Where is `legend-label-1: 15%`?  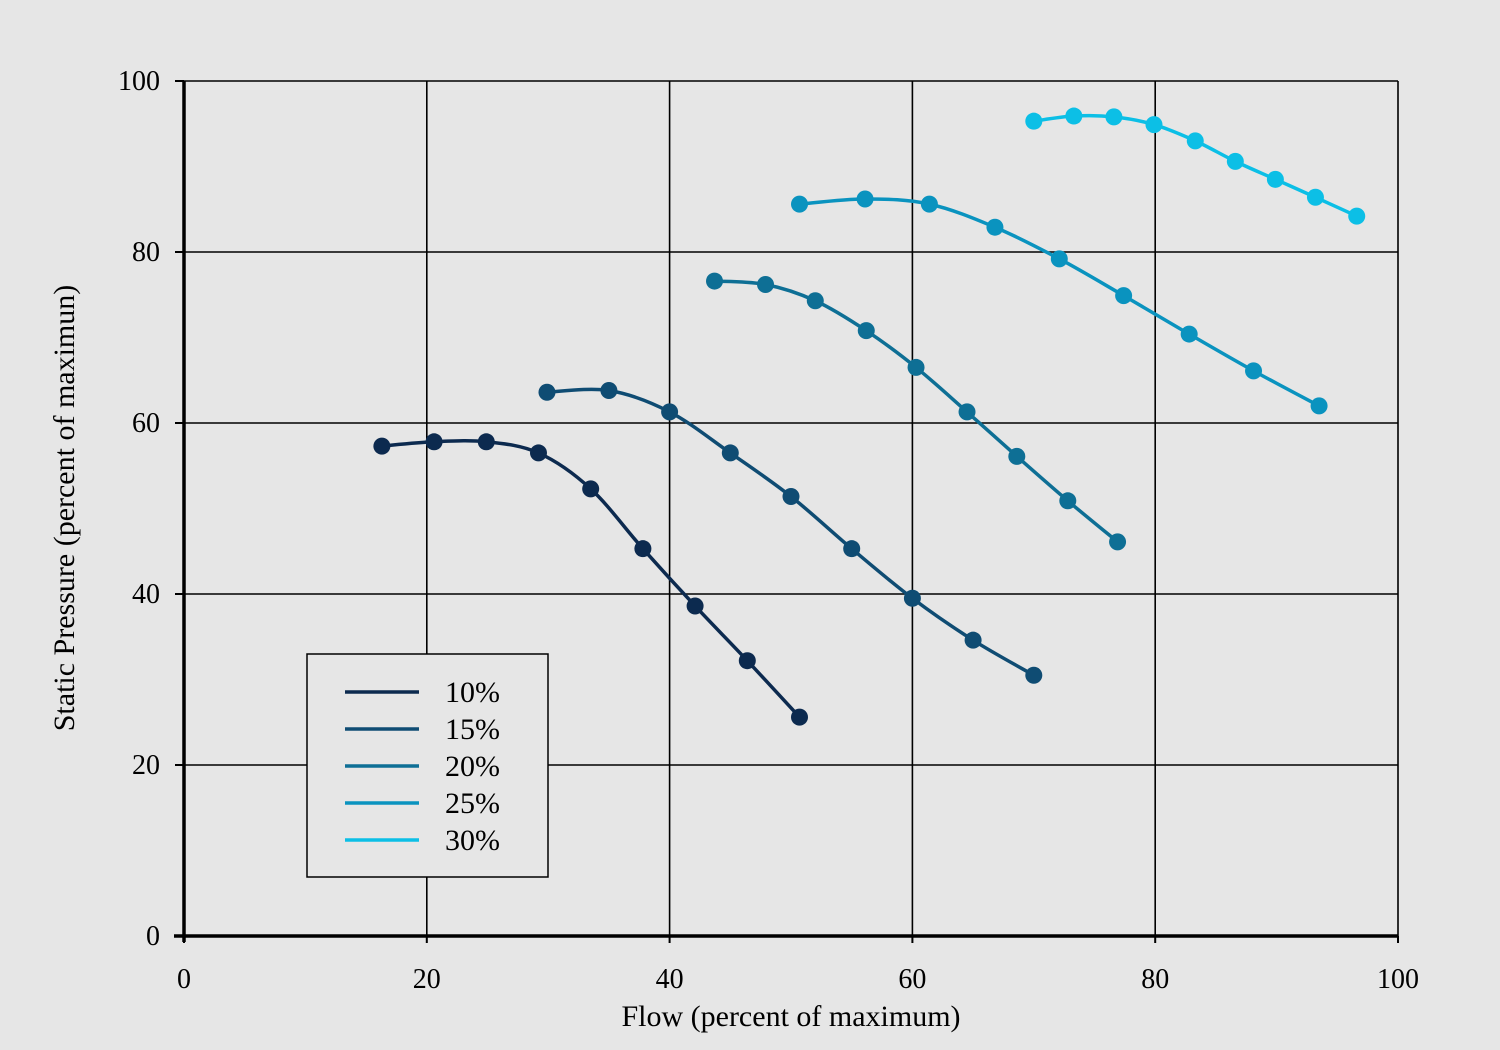 legend-label-1: 15% is located at coordinates (472, 729).